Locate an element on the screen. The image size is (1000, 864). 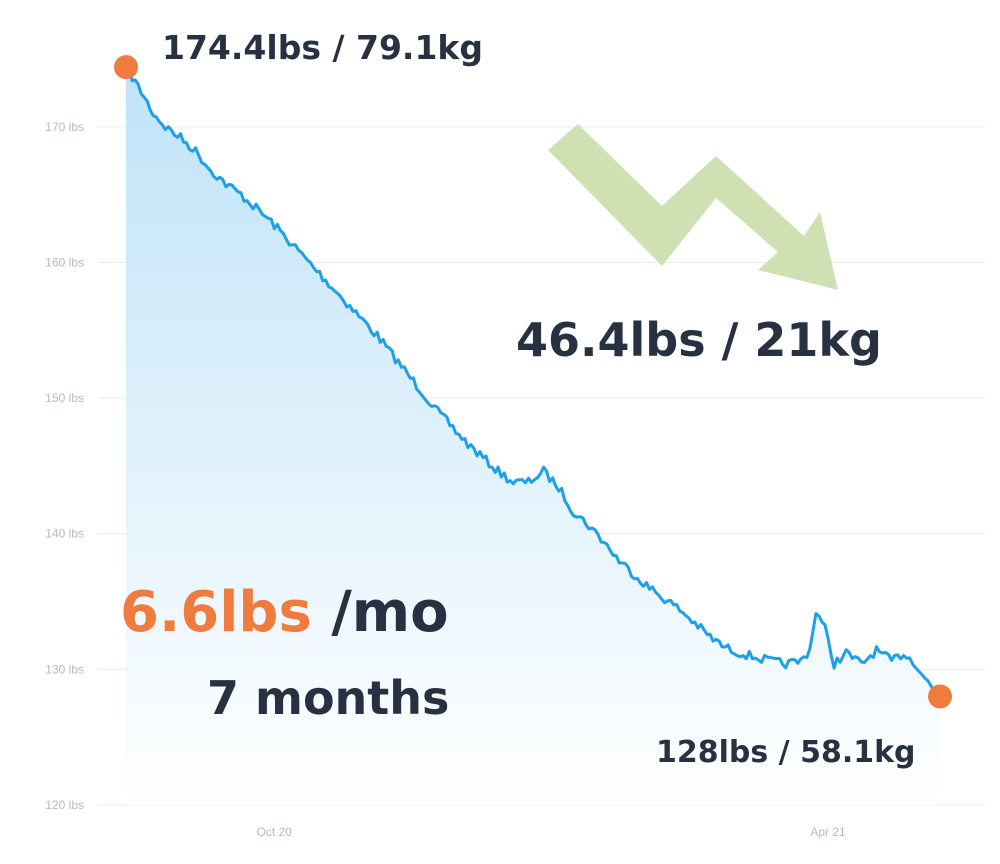
x-tick-label: Apr 21 is located at coordinates (828, 832).